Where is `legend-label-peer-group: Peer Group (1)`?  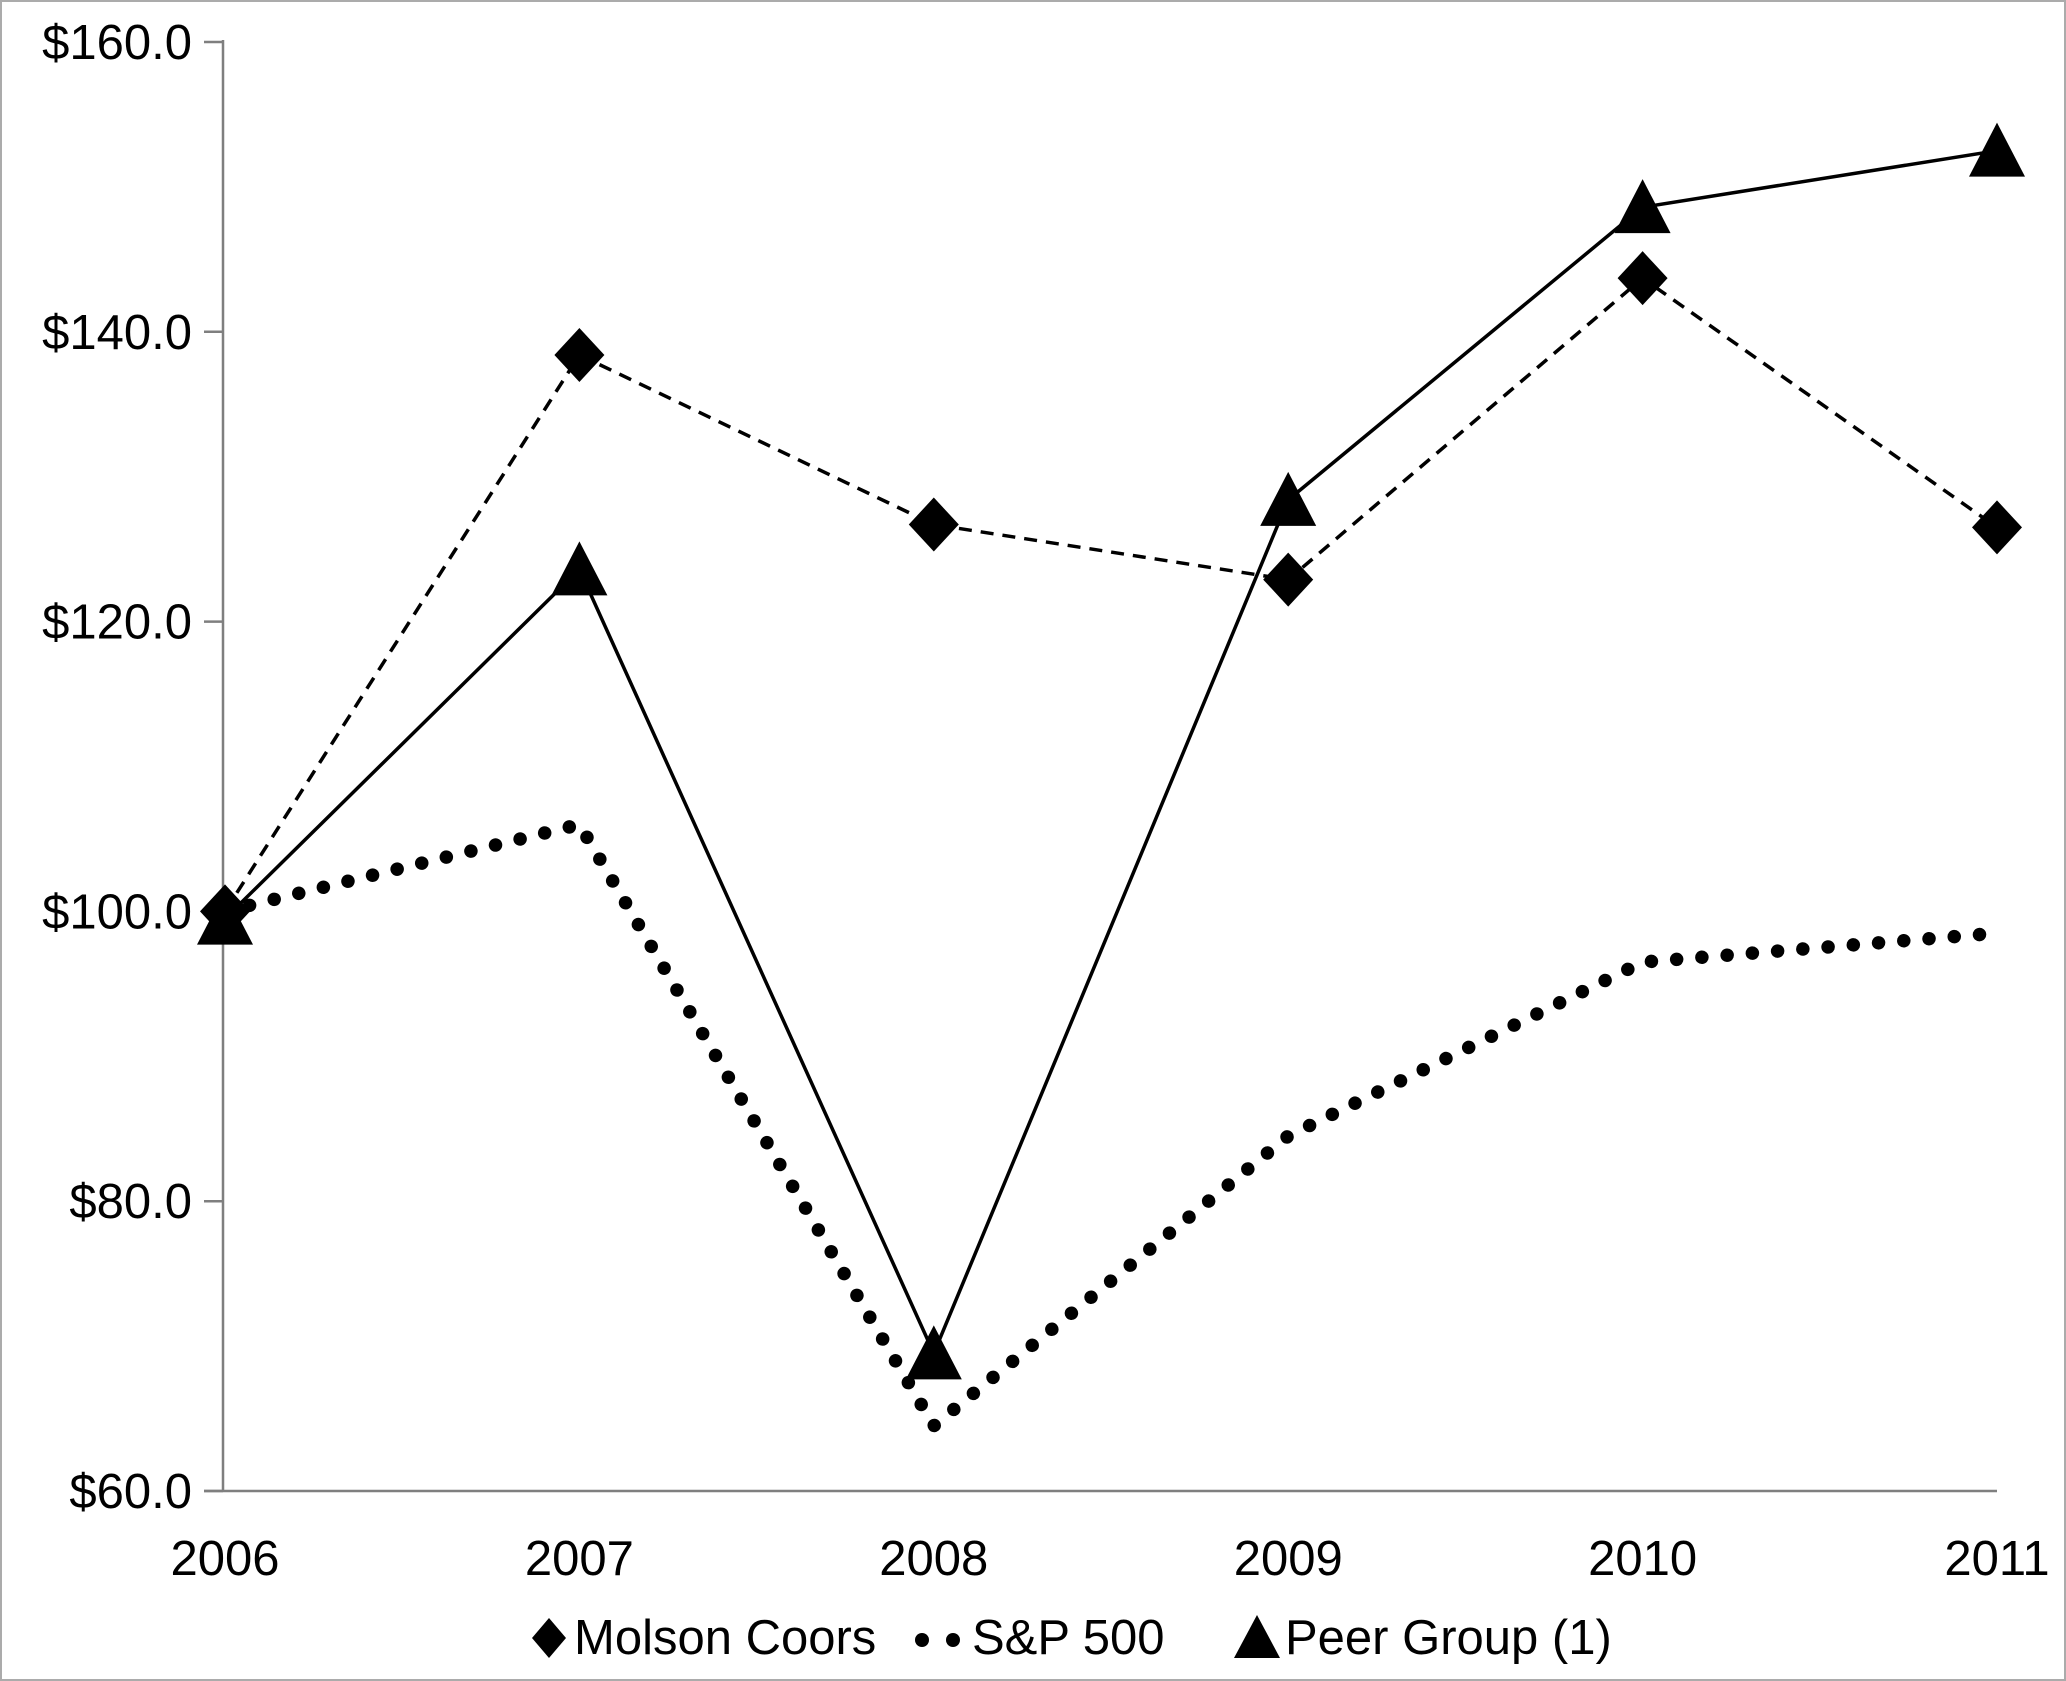
legend-label-peer-group: Peer Group (1) is located at coordinates (1448, 1638).